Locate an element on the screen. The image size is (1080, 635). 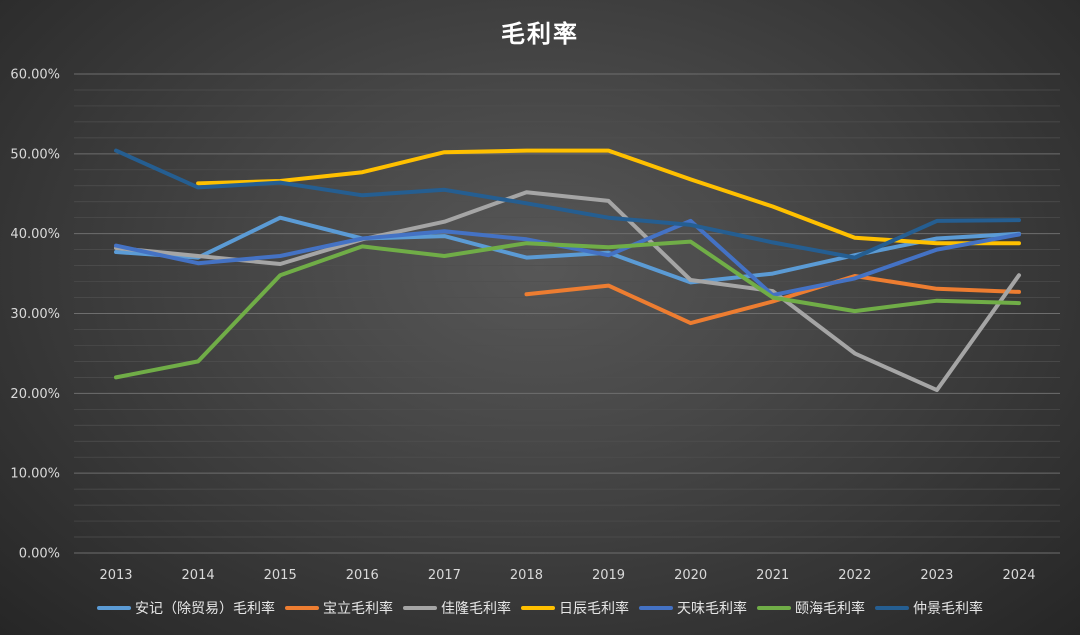
legend-item: 仲景毛利率 is located at coordinates (929, 608).